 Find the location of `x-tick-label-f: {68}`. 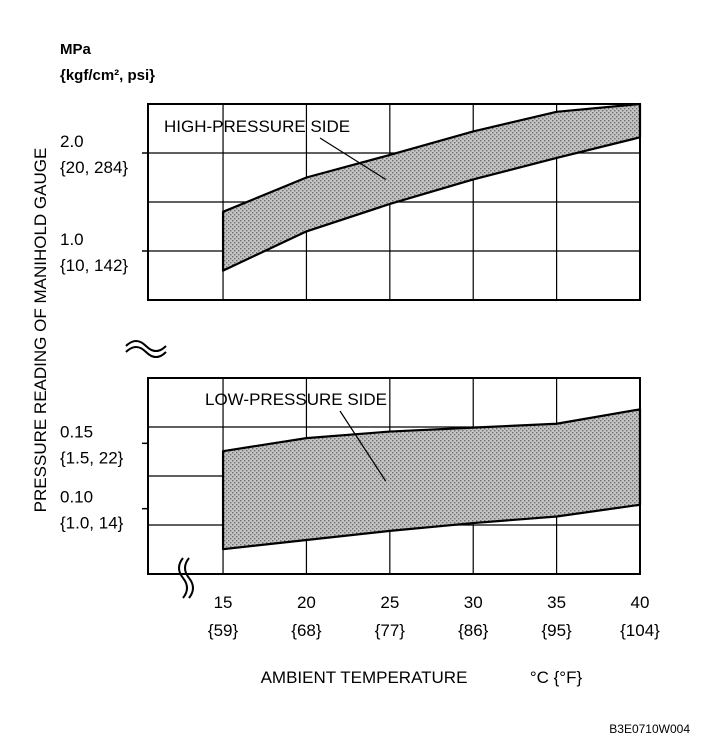

x-tick-label-f: {68} is located at coordinates (306, 630).